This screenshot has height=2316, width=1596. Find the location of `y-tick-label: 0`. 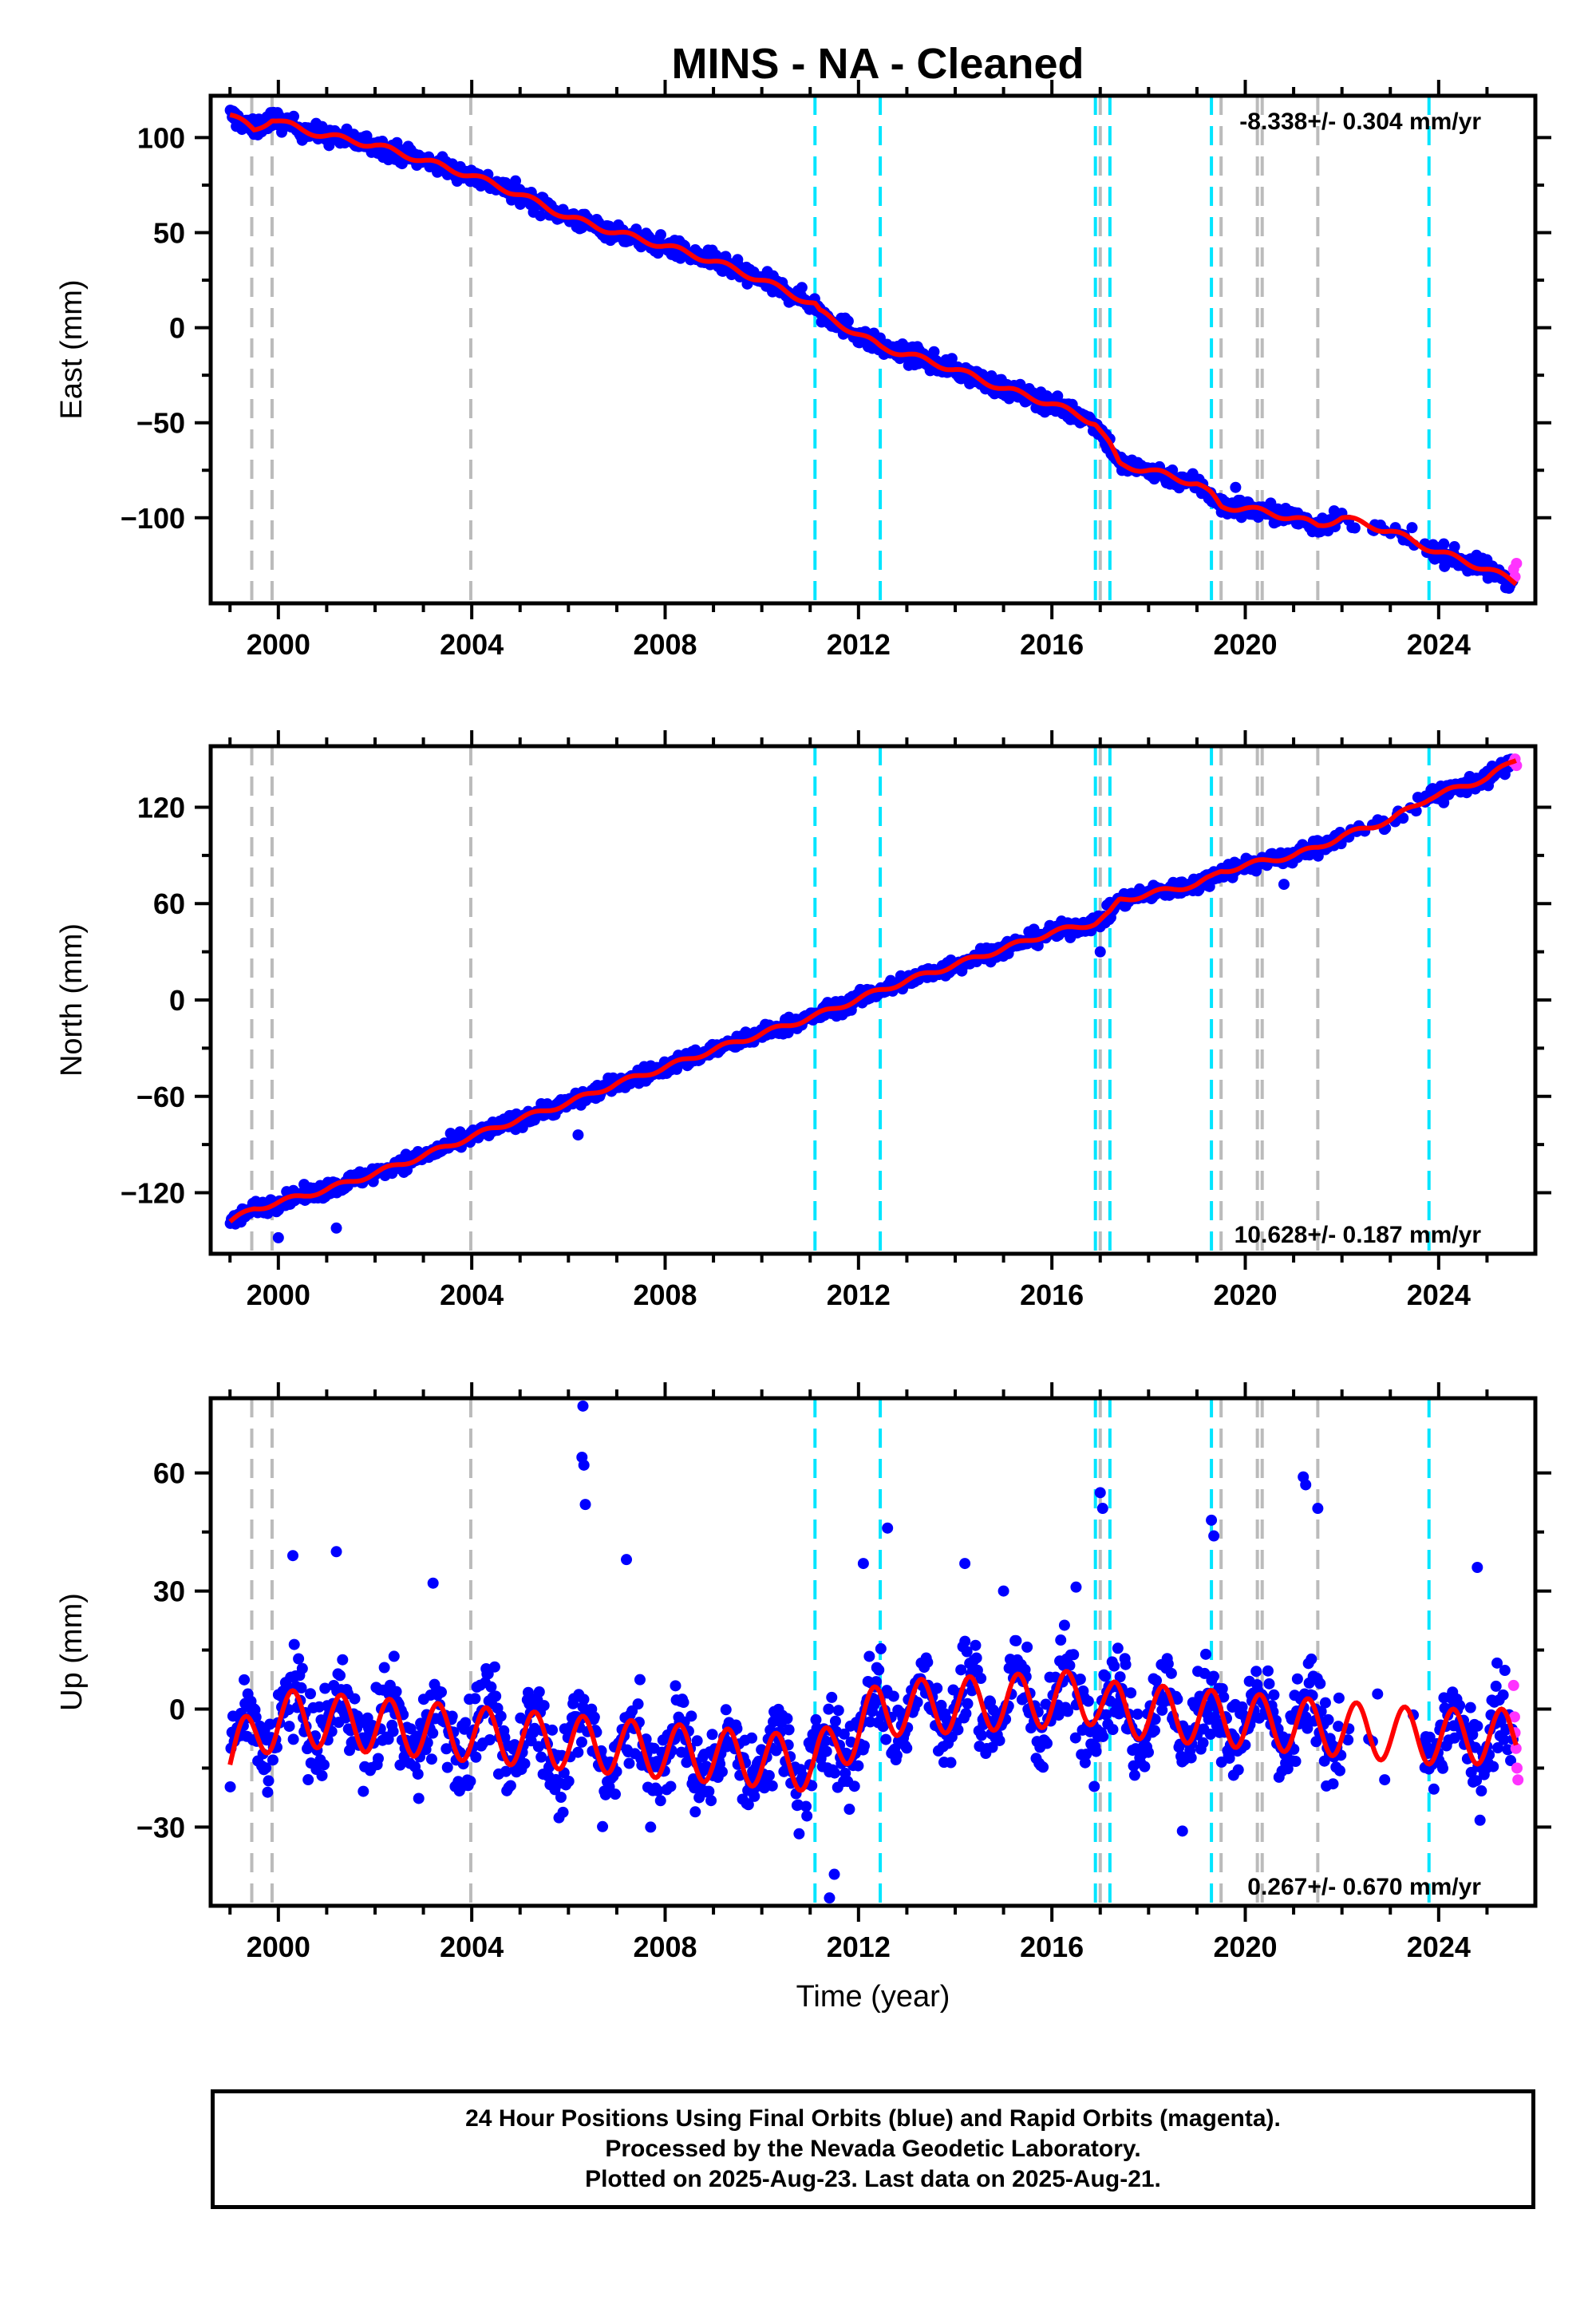

y-tick-label: 0 is located at coordinates (177, 1001).